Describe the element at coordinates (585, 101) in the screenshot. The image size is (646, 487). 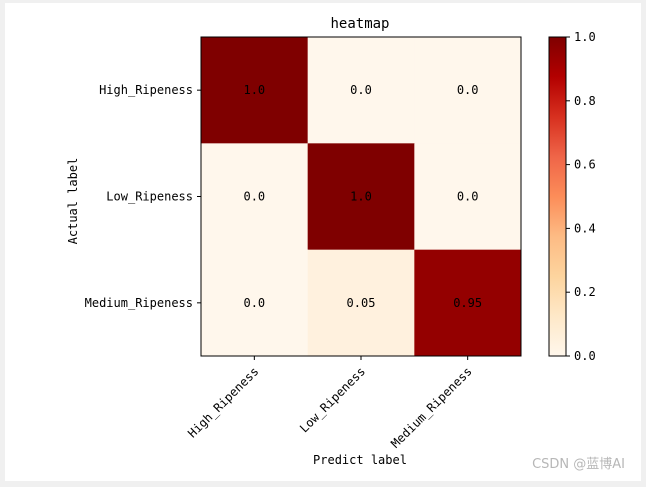
I see `colorbar-tick-label: 0.8` at that location.